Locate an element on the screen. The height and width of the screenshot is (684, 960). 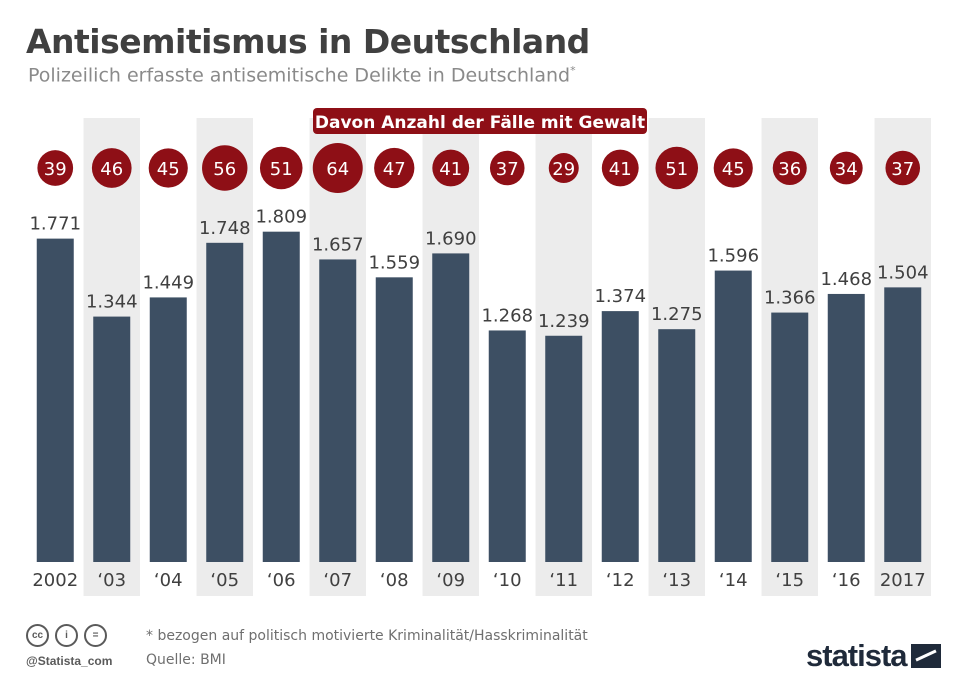
source: Quelle: BMI is located at coordinates (186, 660).